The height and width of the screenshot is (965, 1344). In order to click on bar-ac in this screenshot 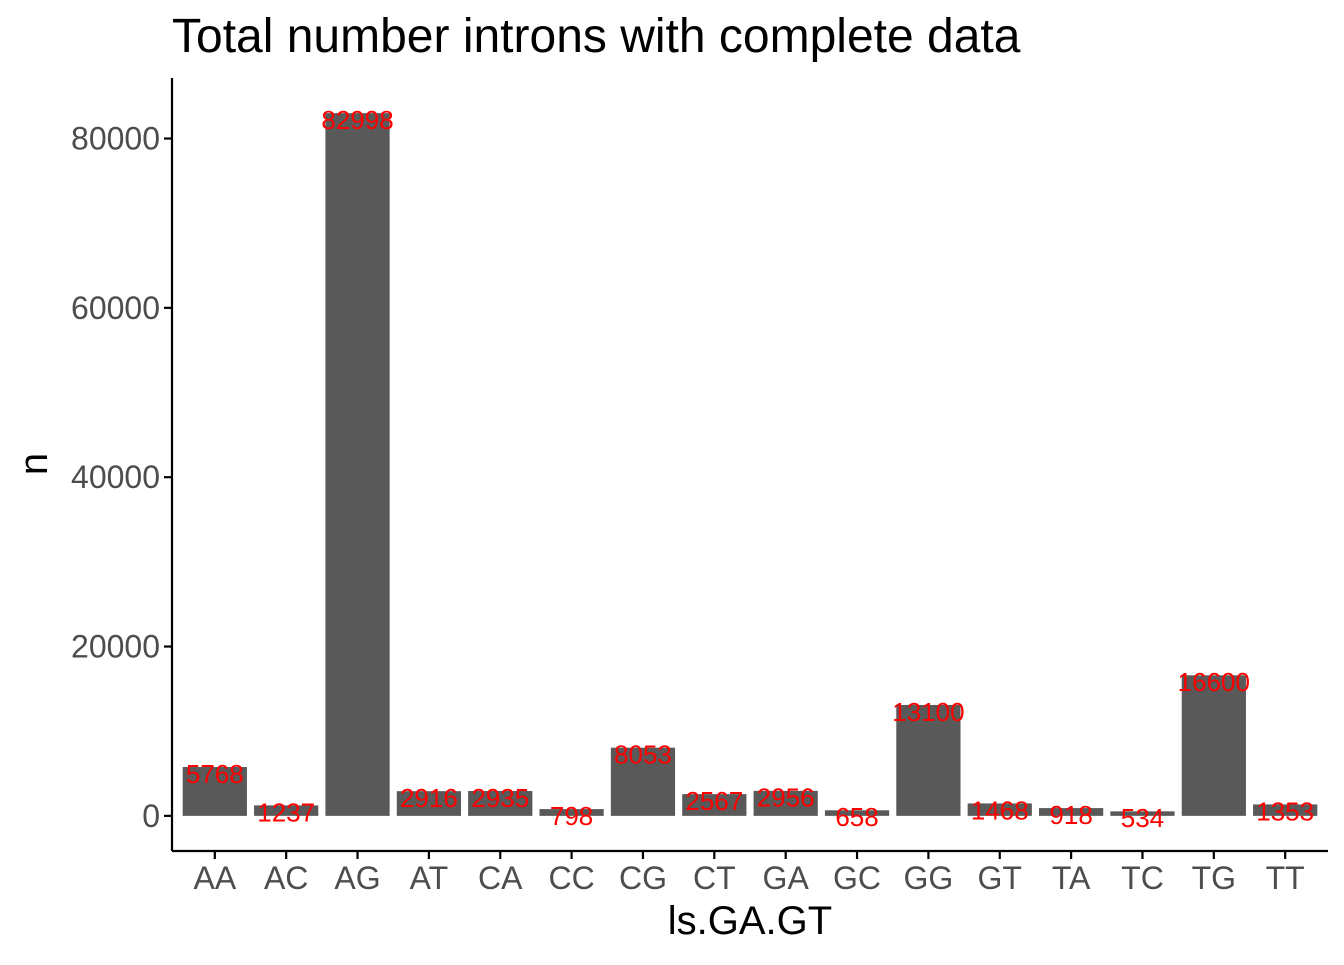, I will do `click(286, 810)`.